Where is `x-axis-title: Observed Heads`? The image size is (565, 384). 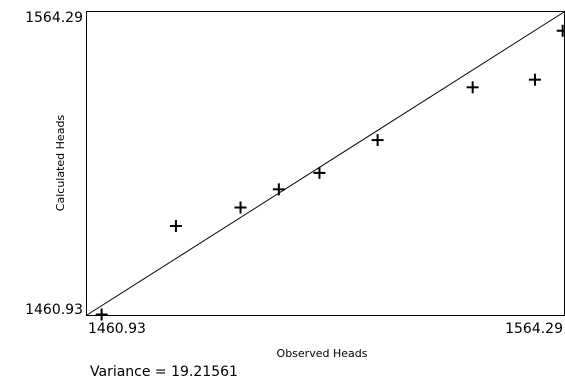
x-axis-title: Observed Heads is located at coordinates (322, 353).